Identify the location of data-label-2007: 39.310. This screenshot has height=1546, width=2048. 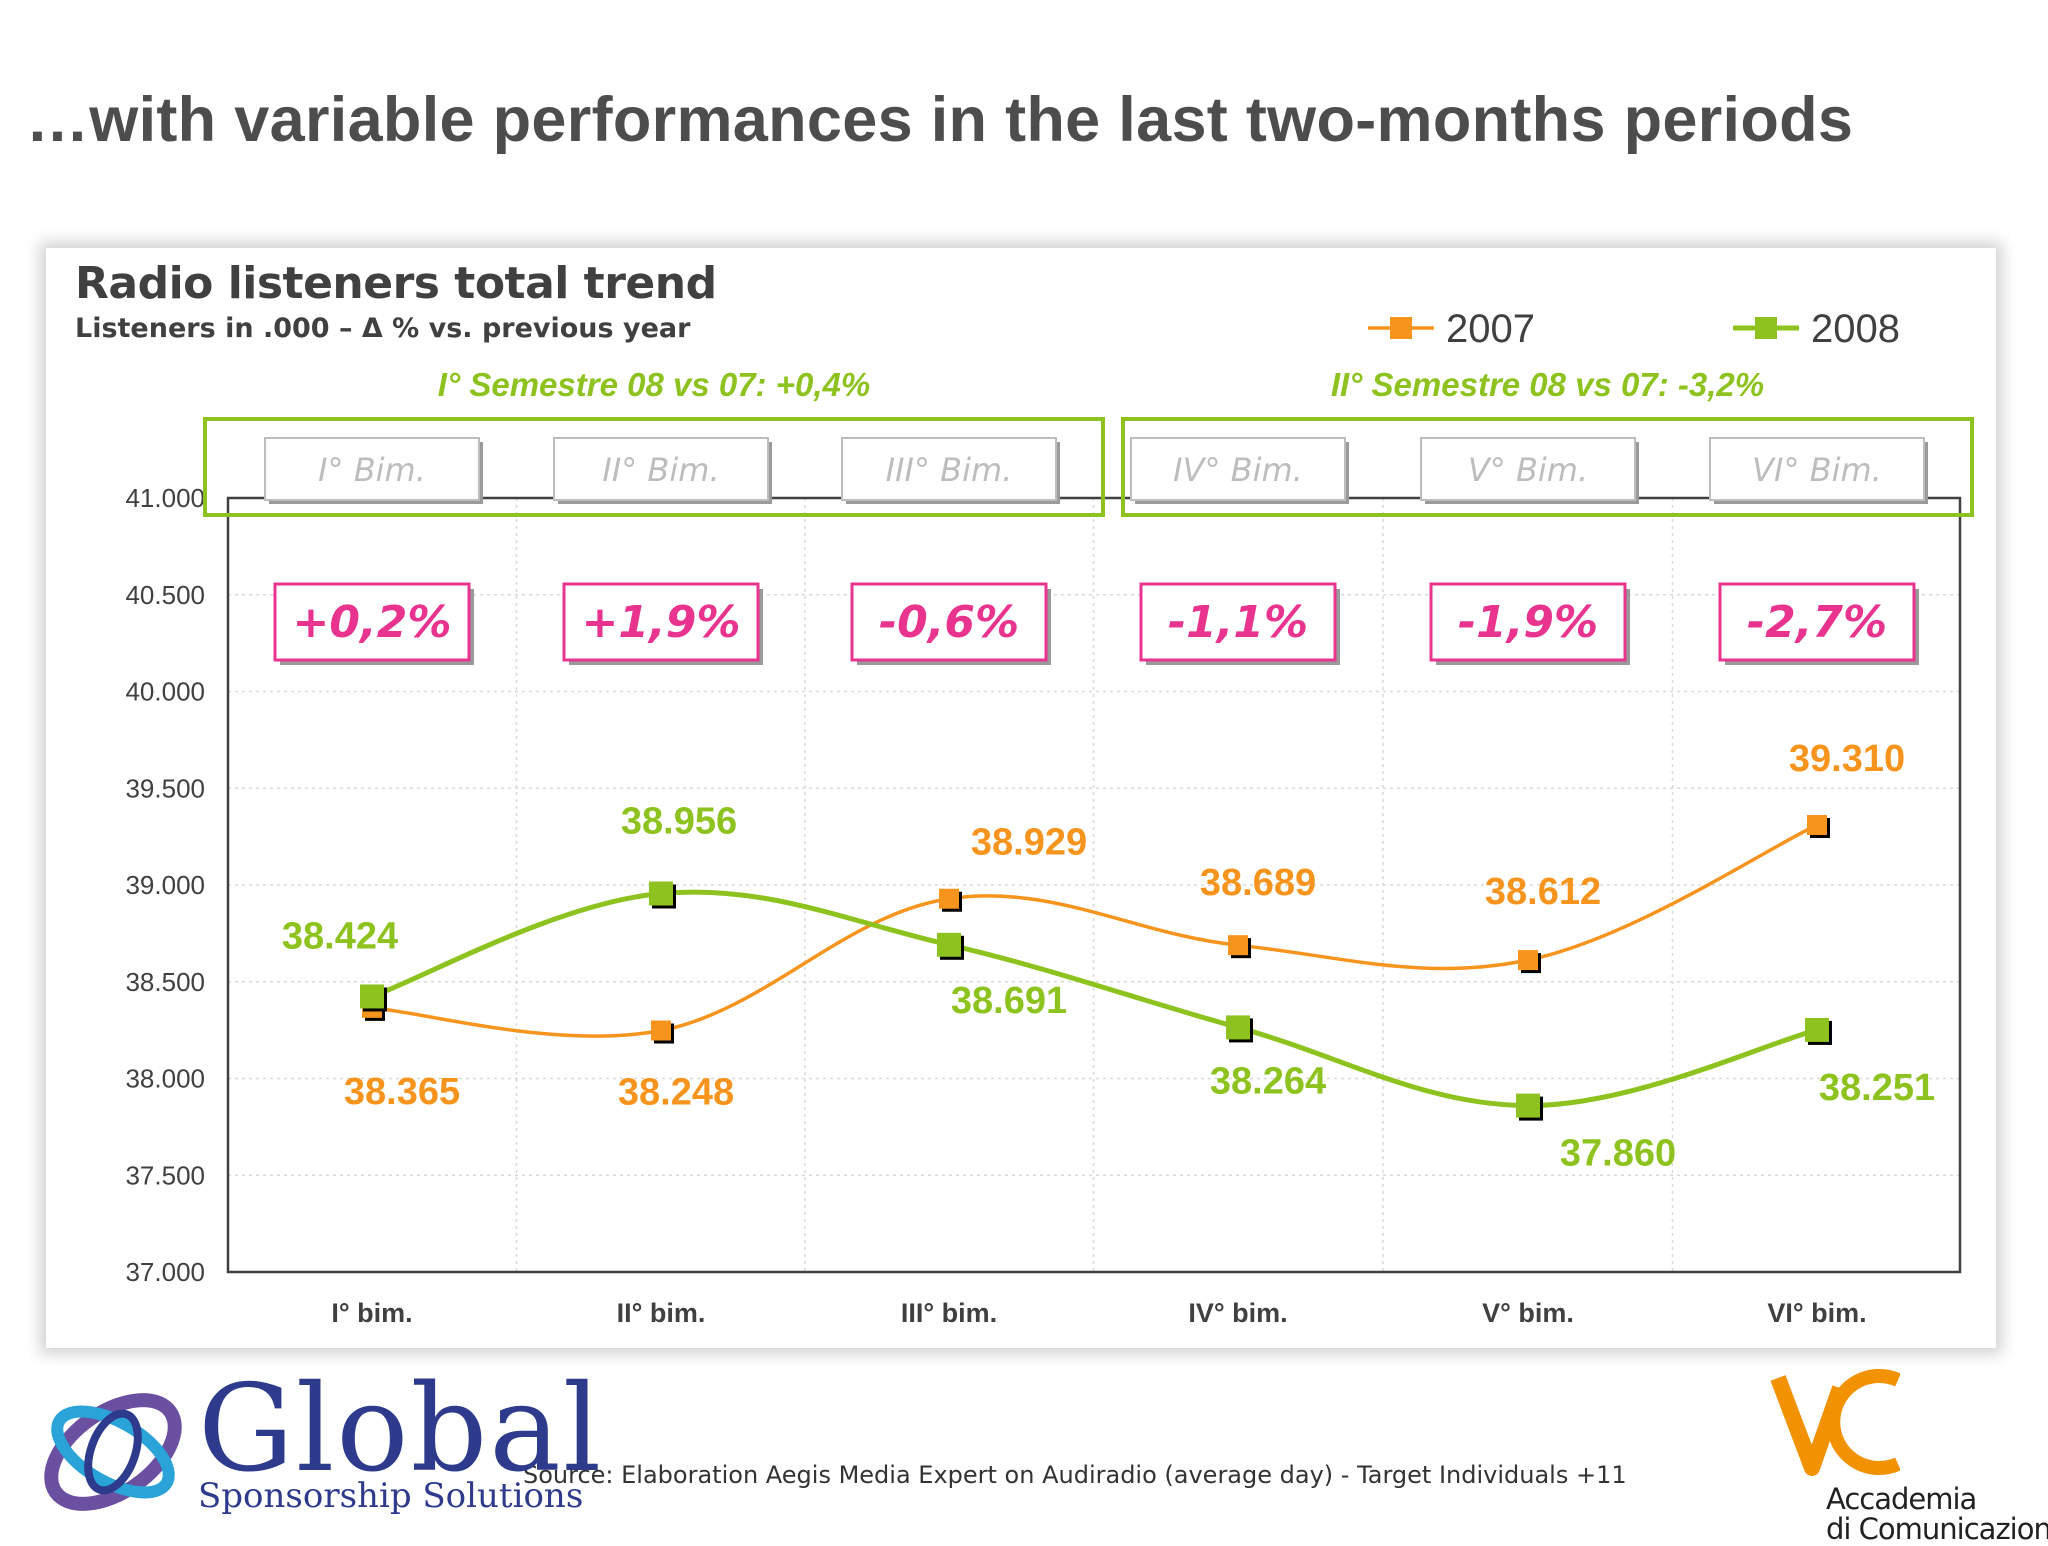
(1847, 759).